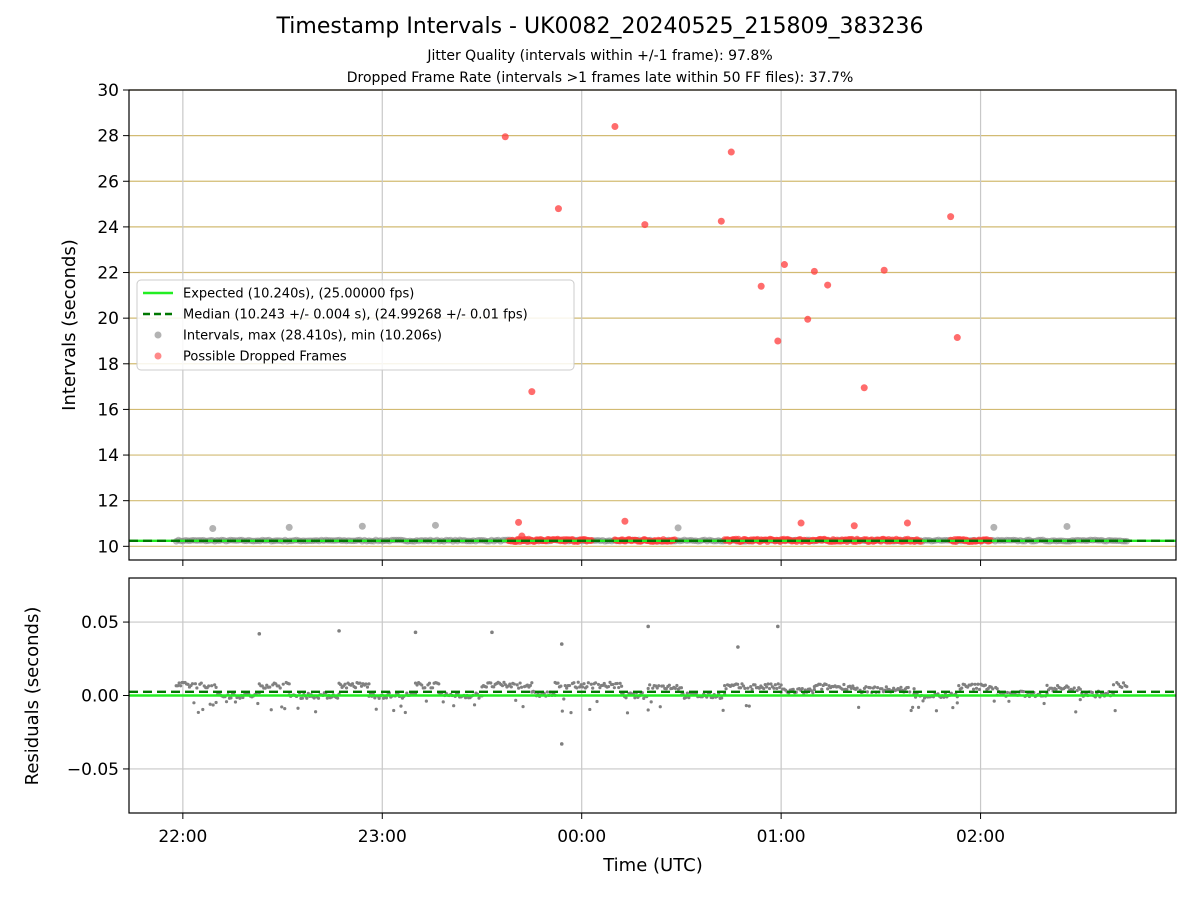 The height and width of the screenshot is (900, 1200). I want to click on residuals-y-tick-label: 0.00, so click(100, 697).